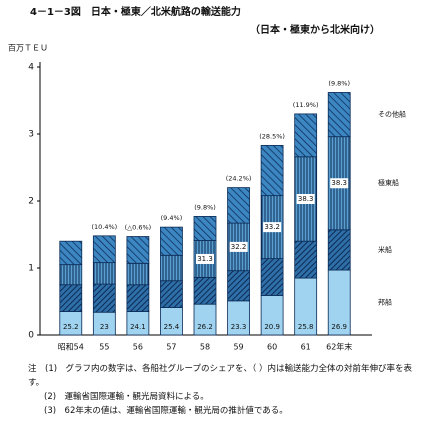 This screenshot has width=445, height=444. What do you see at coordinates (385, 249) in the screenshot?
I see `legend-label: 米船` at bounding box center [385, 249].